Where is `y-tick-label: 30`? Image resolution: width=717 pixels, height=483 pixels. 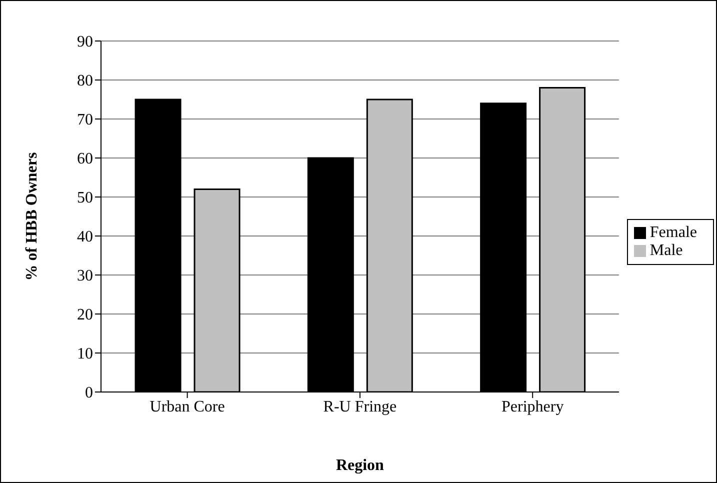
y-tick-label: 30 is located at coordinates (85, 276).